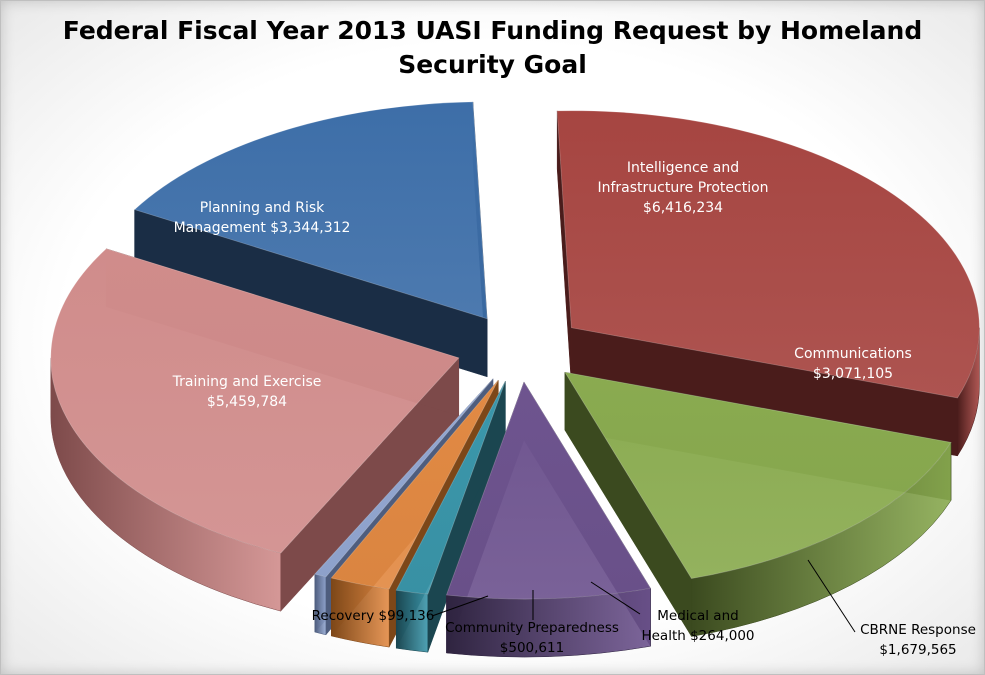 This screenshot has height=675, width=985. I want to click on pie-slice-cbrne-response, so click(548, 519).